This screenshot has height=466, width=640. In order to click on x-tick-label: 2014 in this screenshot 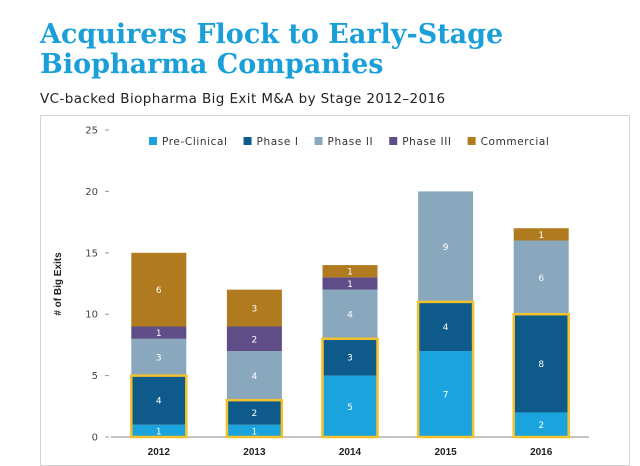, I will do `click(350, 452)`.